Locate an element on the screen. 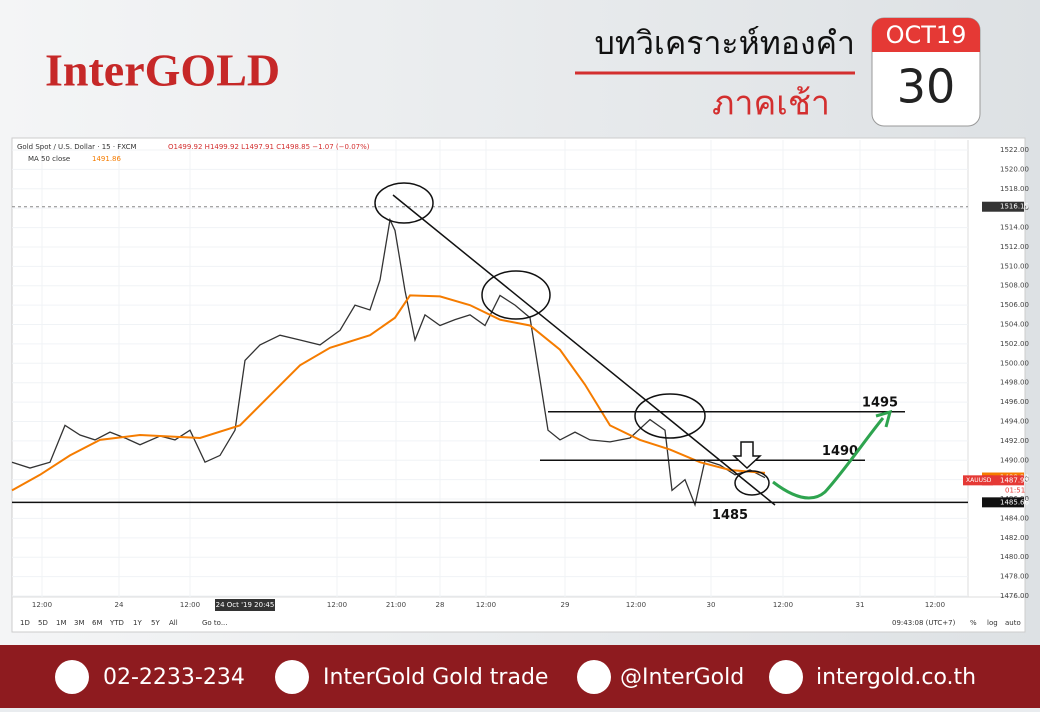  y-tick-label: 1480.00 is located at coordinates (1014, 557).